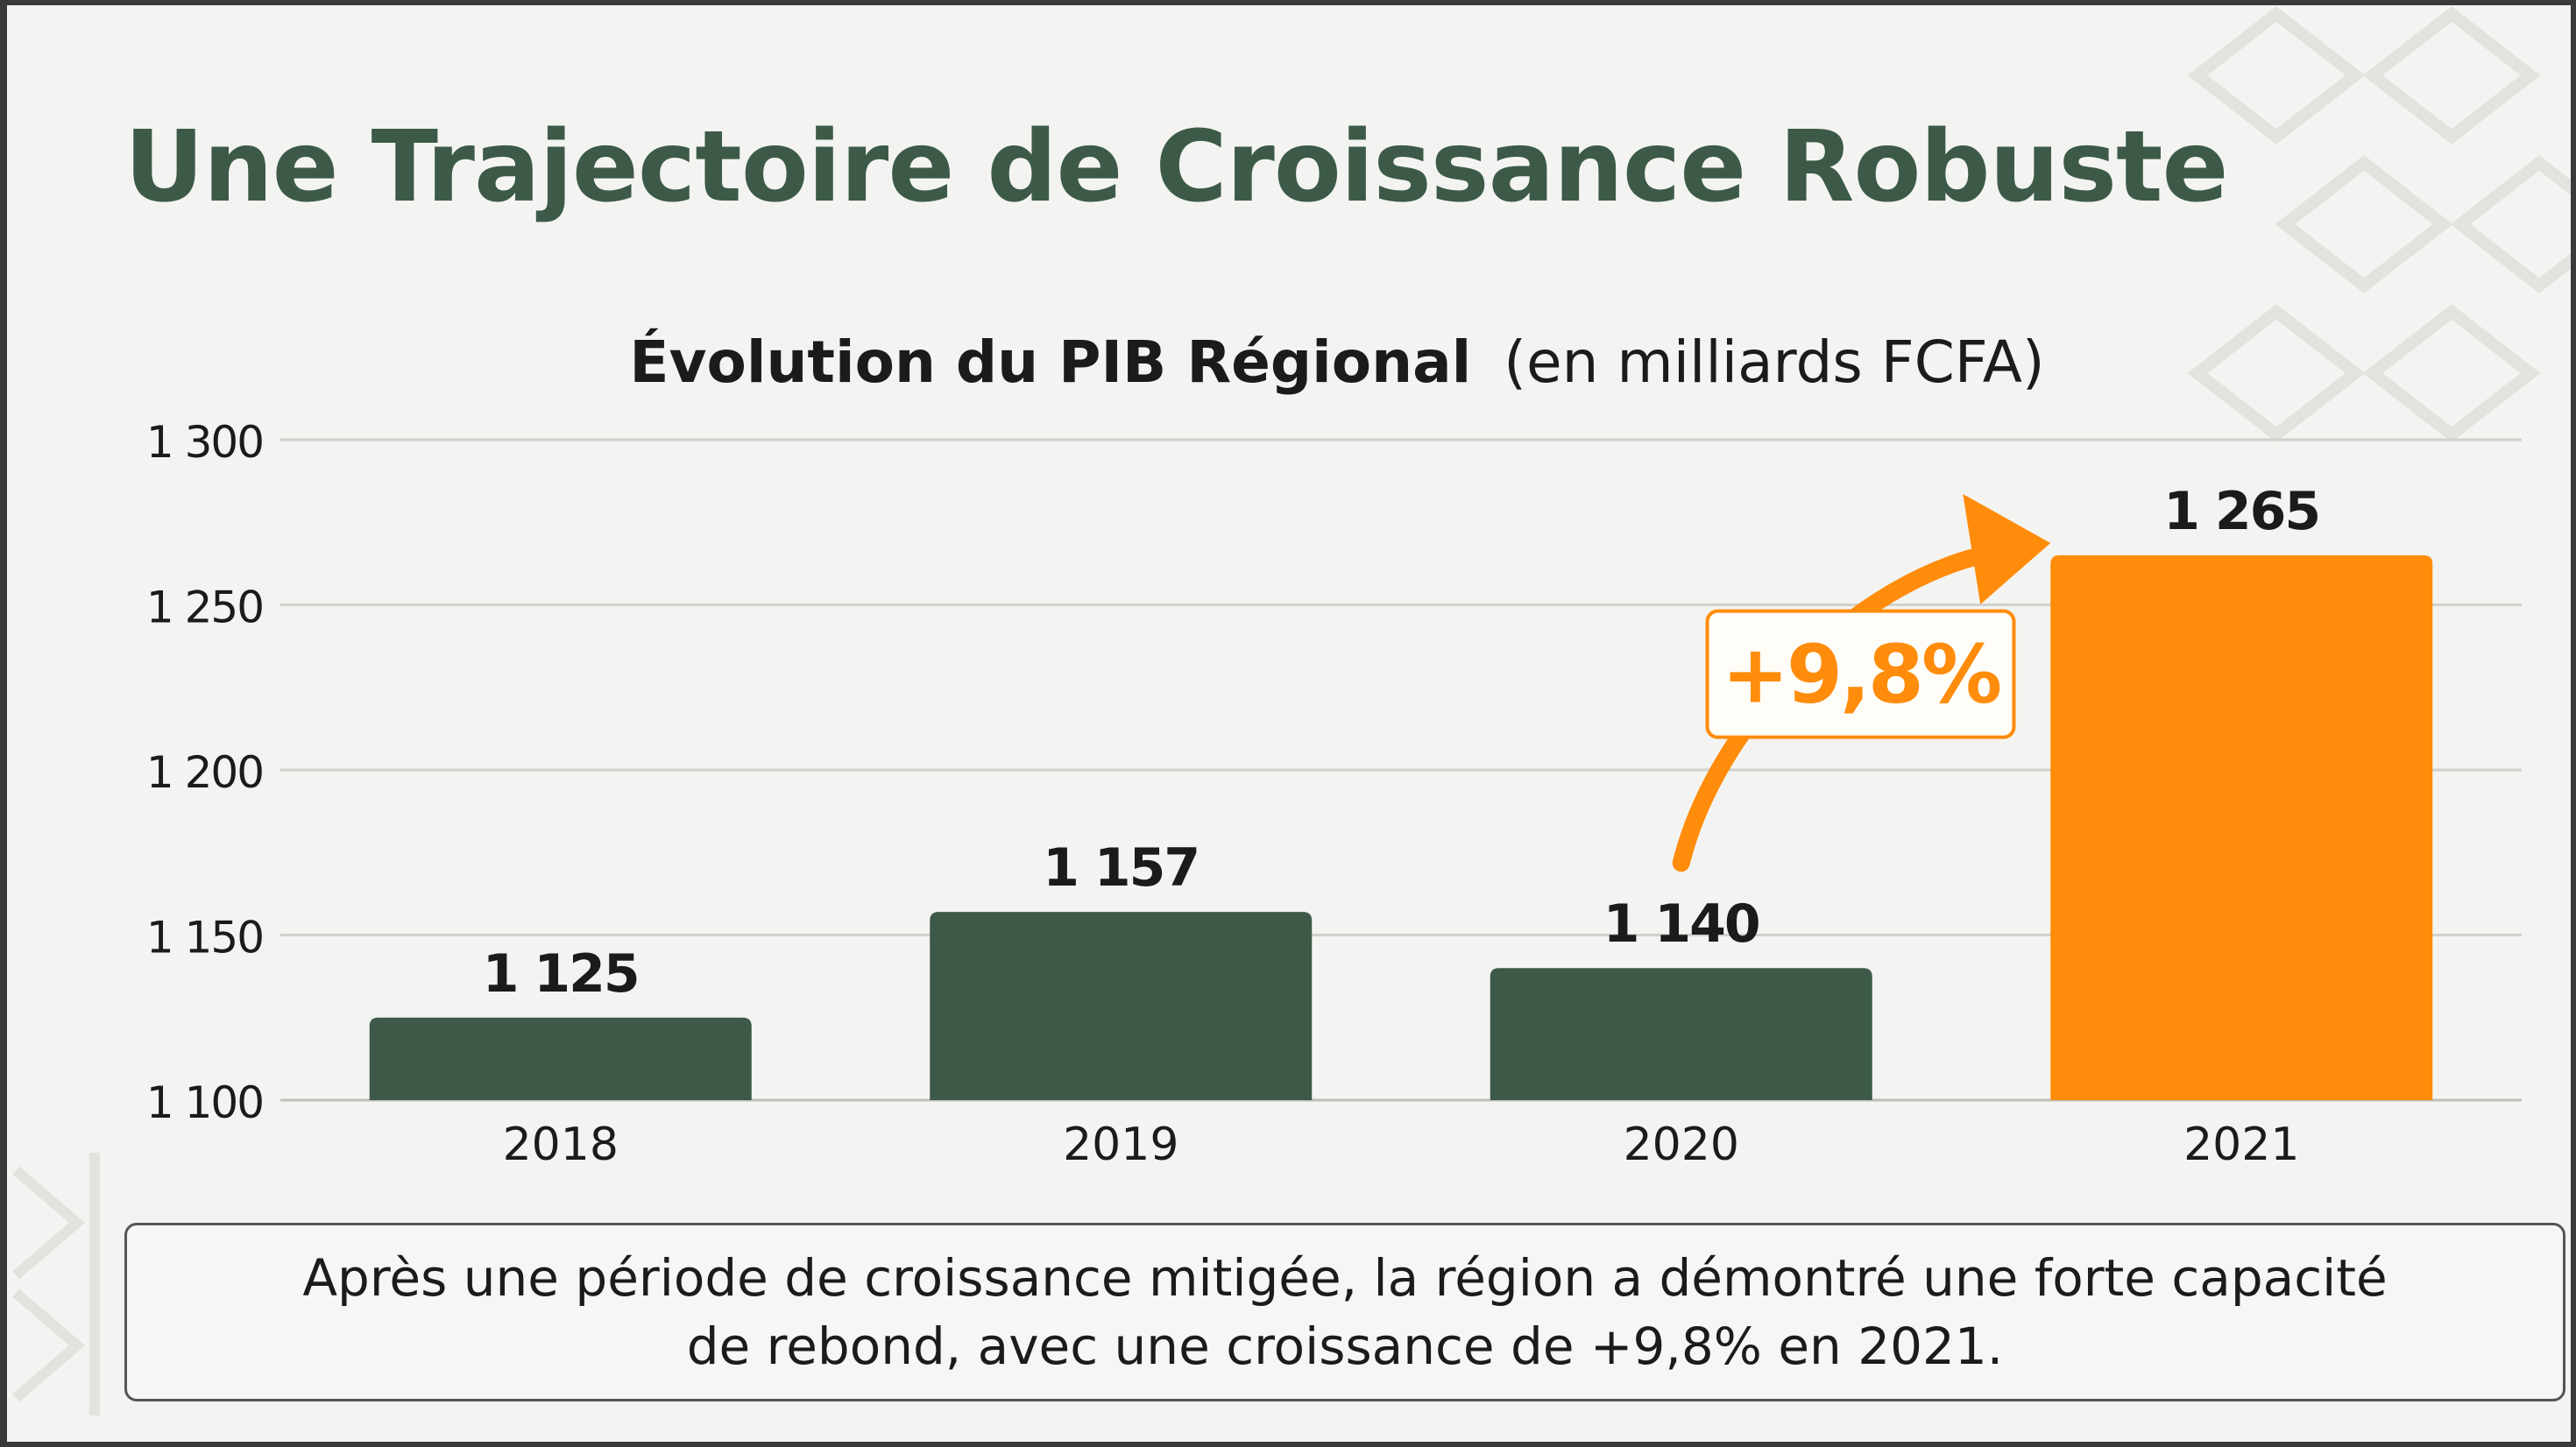 This screenshot has width=2576, height=1447. Describe the element at coordinates (1681, 1034) in the screenshot. I see `bar-2020` at that location.